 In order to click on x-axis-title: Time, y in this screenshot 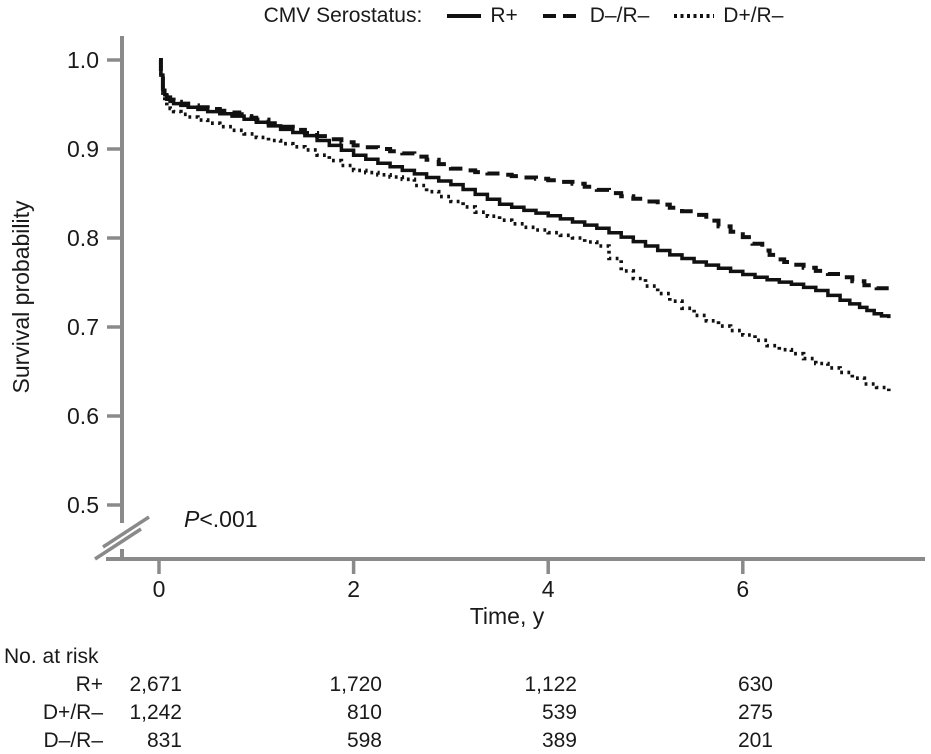, I will do `click(507, 616)`.